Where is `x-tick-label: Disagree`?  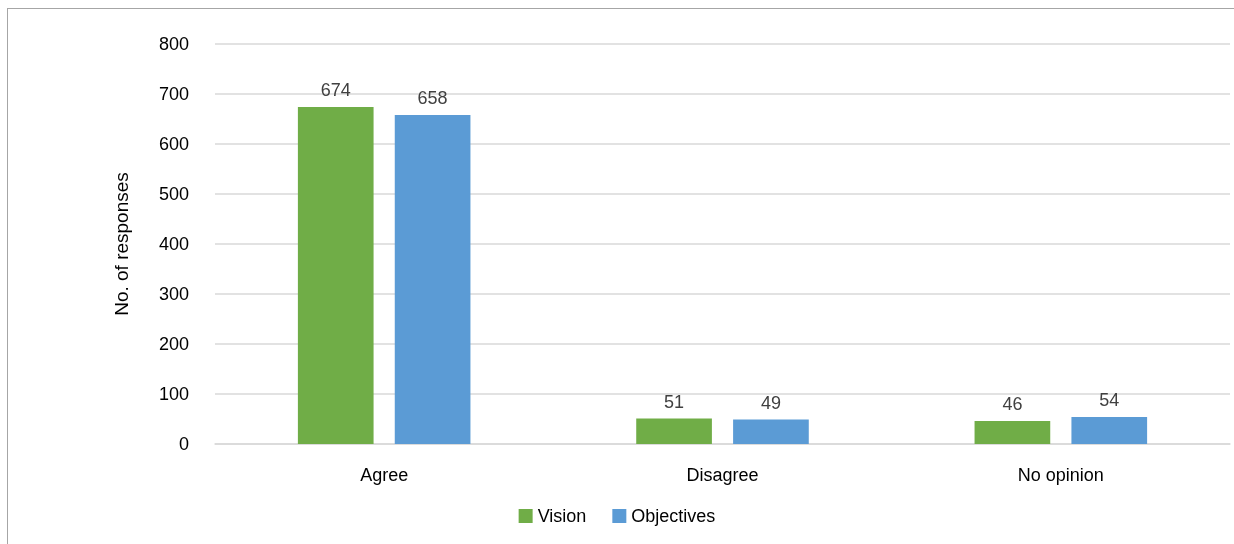
x-tick-label: Disagree is located at coordinates (722, 475).